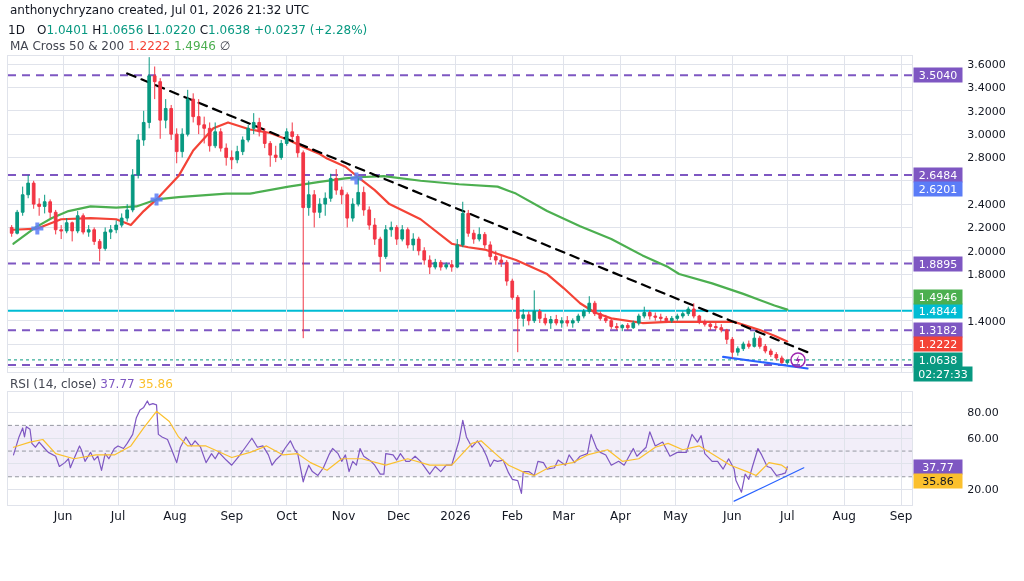 This screenshot has height=581, width=1024. I want to click on x-tick-label: Oct, so click(287, 516).